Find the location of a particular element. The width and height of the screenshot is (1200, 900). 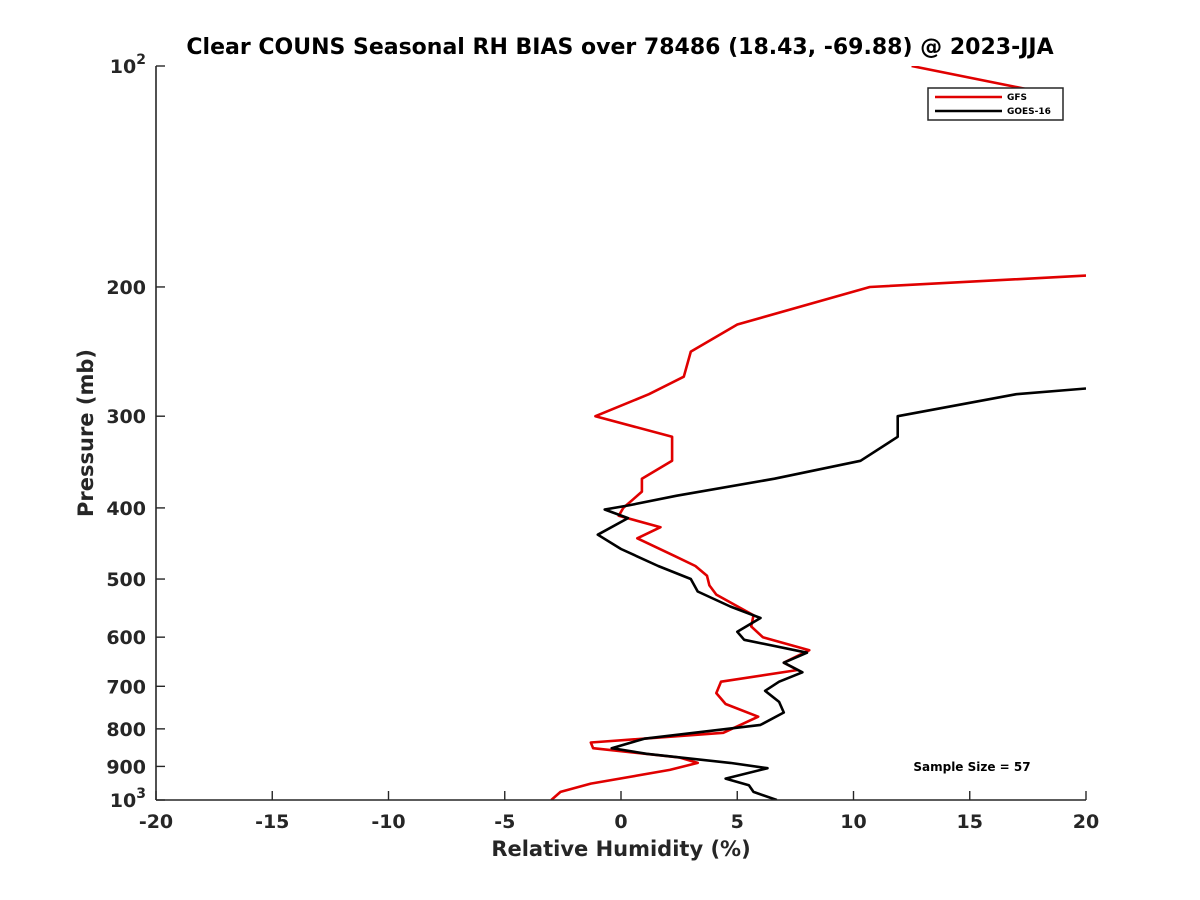

x-tick-label: 5 is located at coordinates (737, 822).